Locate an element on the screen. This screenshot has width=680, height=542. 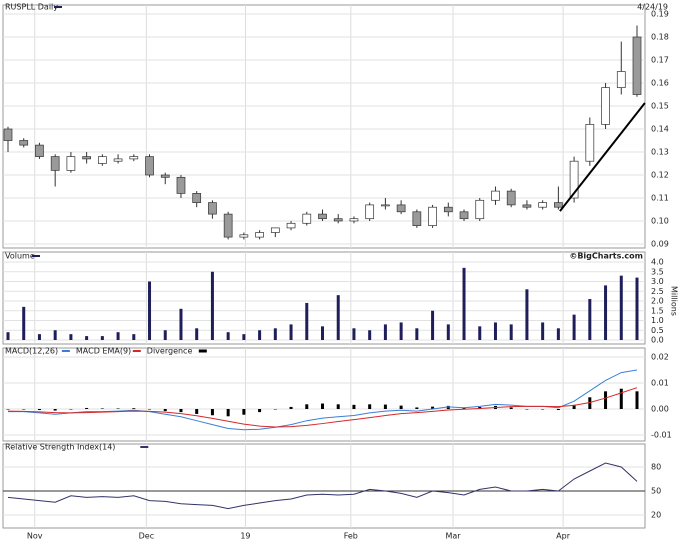
legend-label: MACD EMA(9) is located at coordinates (103, 351).